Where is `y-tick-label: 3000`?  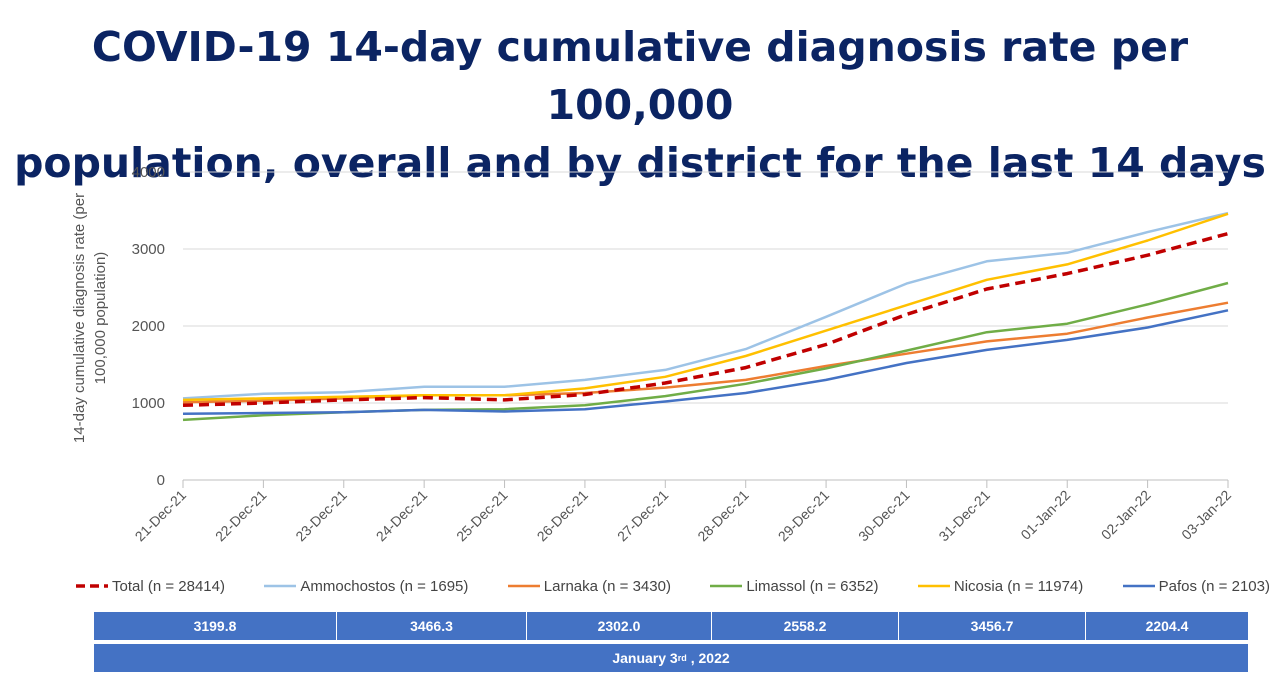
y-tick-label: 3000 is located at coordinates (148, 249).